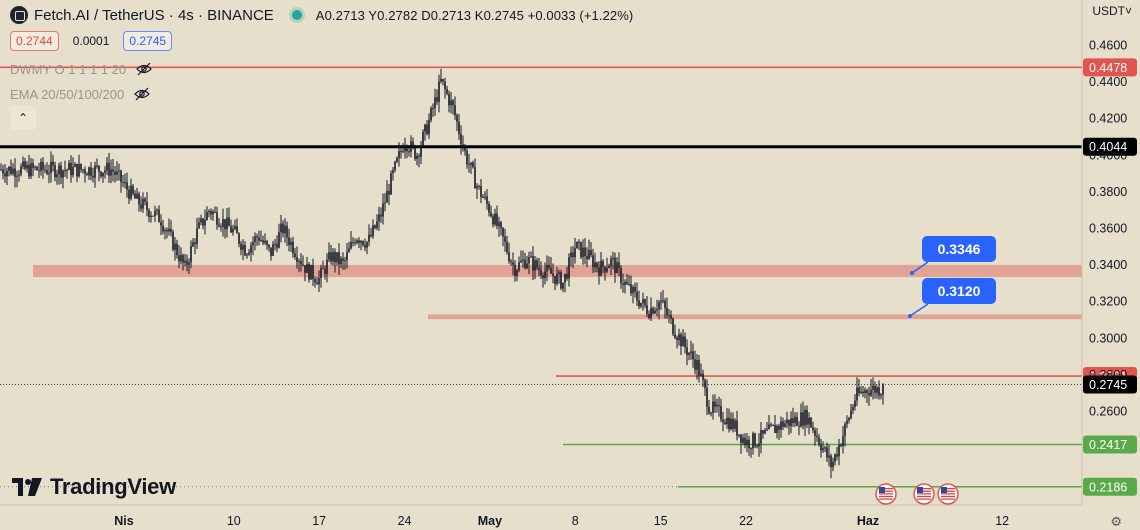  What do you see at coordinates (94, 487) in the screenshot?
I see `tradingview-logo: TradingView` at bounding box center [94, 487].